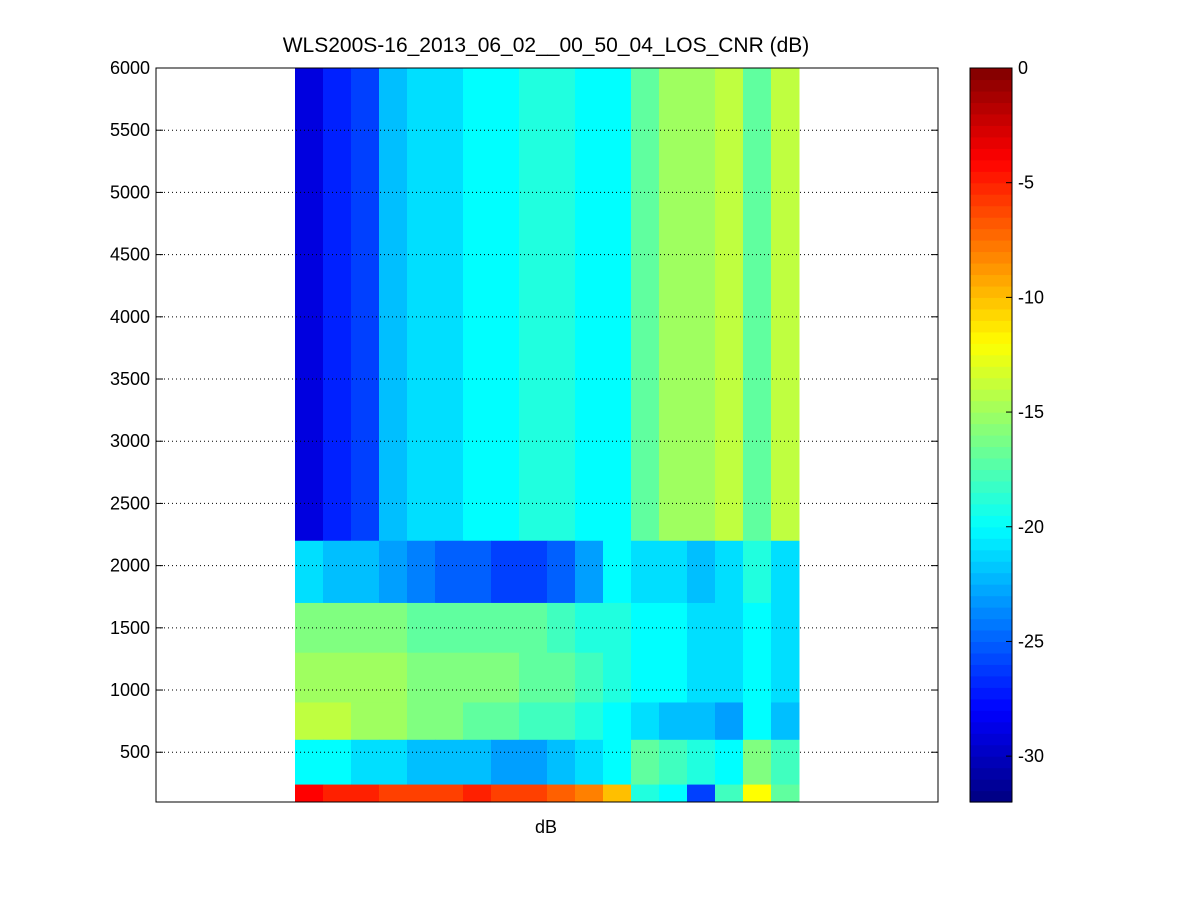 The height and width of the screenshot is (901, 1201). What do you see at coordinates (130, 441) in the screenshot?
I see `y-tick-label: 3000` at bounding box center [130, 441].